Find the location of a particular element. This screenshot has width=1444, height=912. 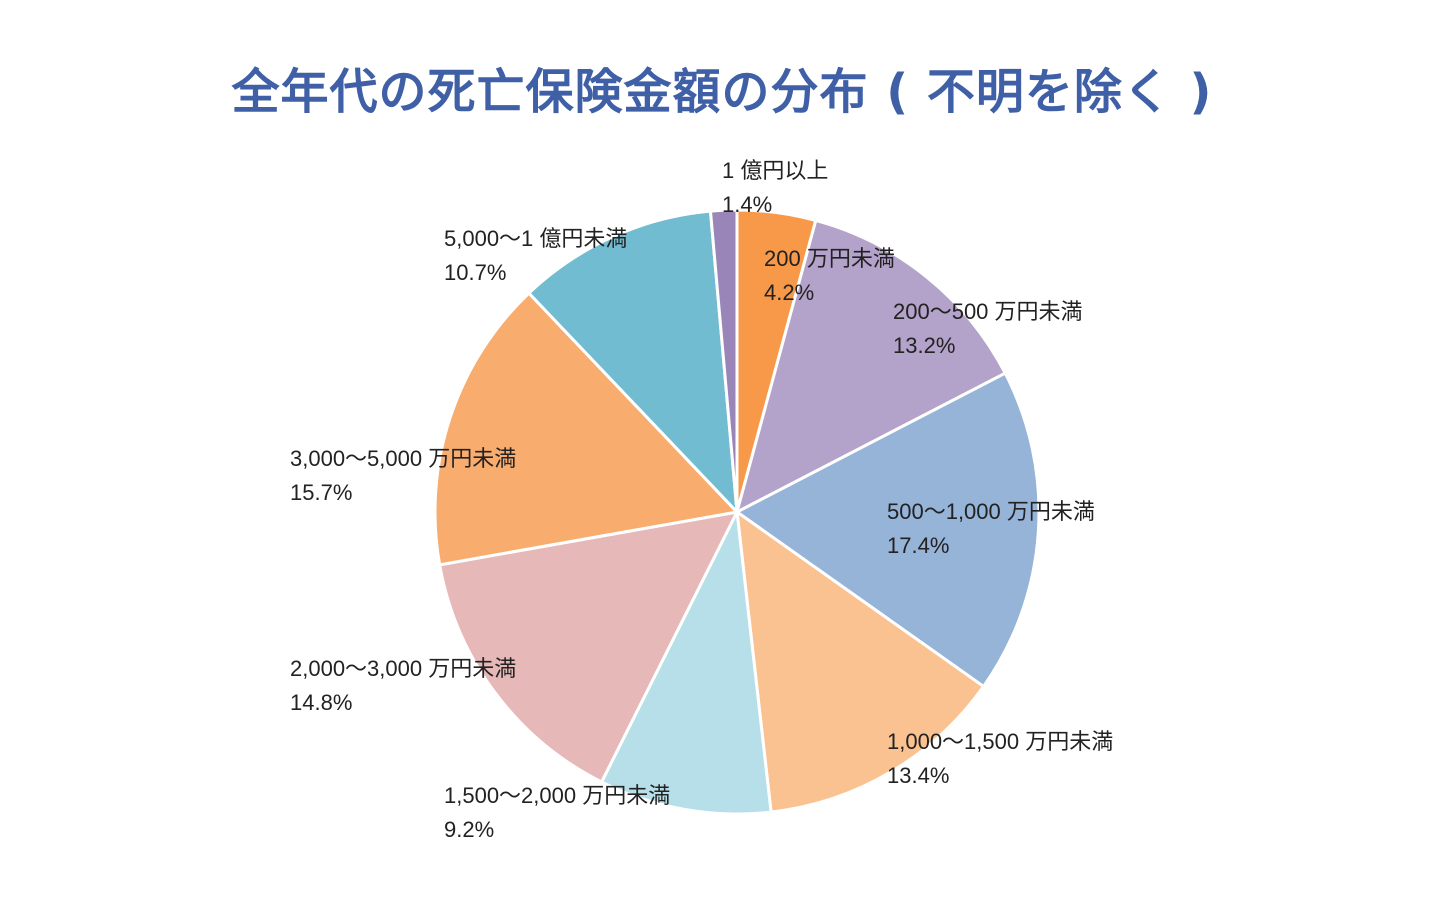

slice-percent-label: 4.2% is located at coordinates (789, 292).